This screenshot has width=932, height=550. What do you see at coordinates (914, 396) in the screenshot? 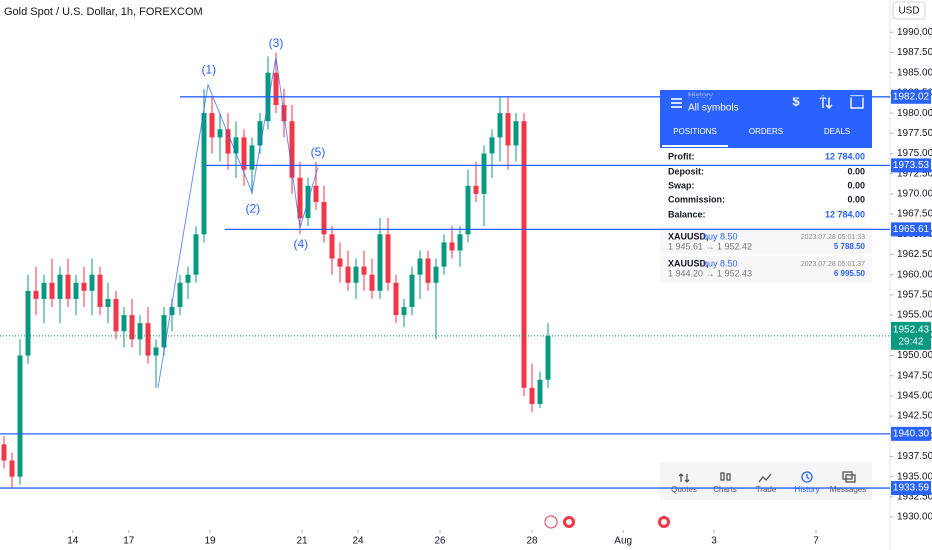
I see `y-tick-label: 1945.00` at bounding box center [914, 396].